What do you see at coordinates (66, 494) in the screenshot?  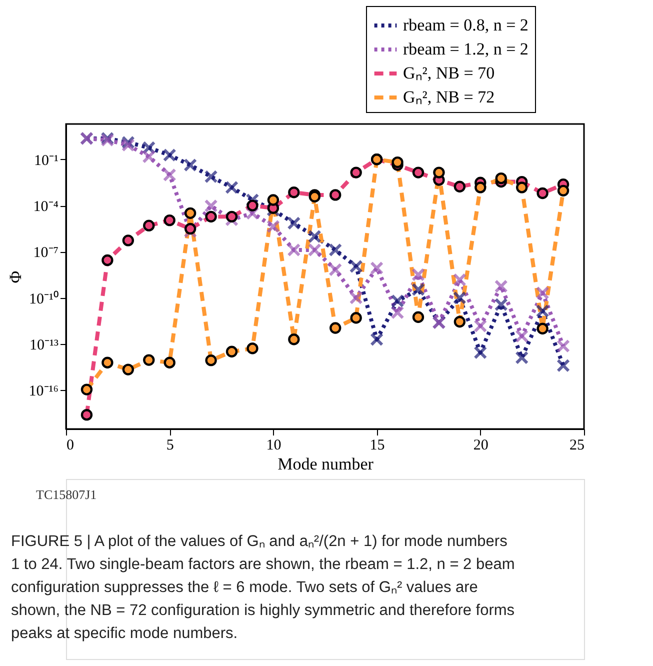 I see `text: TC15807J1` at bounding box center [66, 494].